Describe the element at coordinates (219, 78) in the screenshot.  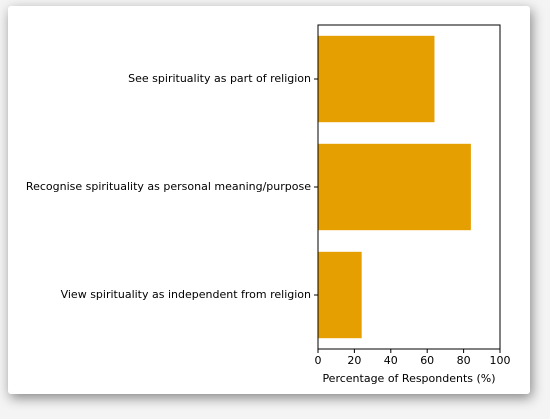
I see `y-tick-label: See spirituality as part of religion` at that location.